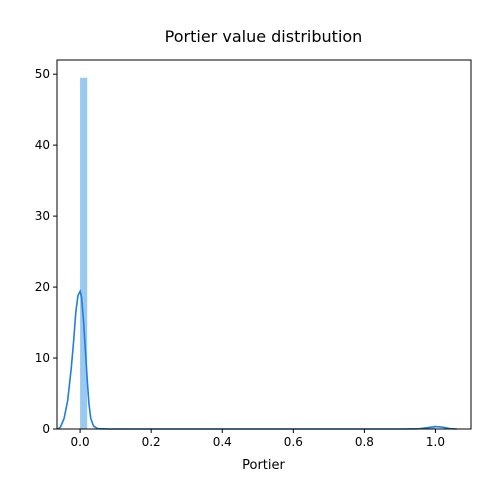 This screenshot has width=500, height=500. I want to click on y-tick-label-3: 30, so click(42, 216).